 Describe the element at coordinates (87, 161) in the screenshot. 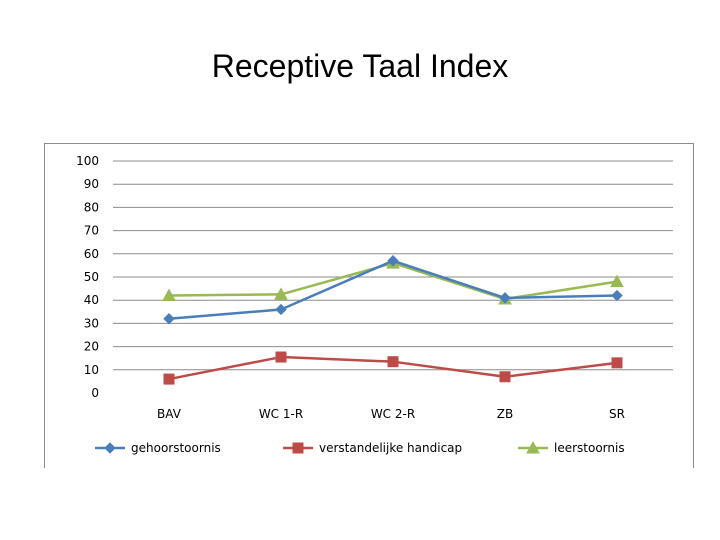

I see `y-tick-label-100: 100` at that location.